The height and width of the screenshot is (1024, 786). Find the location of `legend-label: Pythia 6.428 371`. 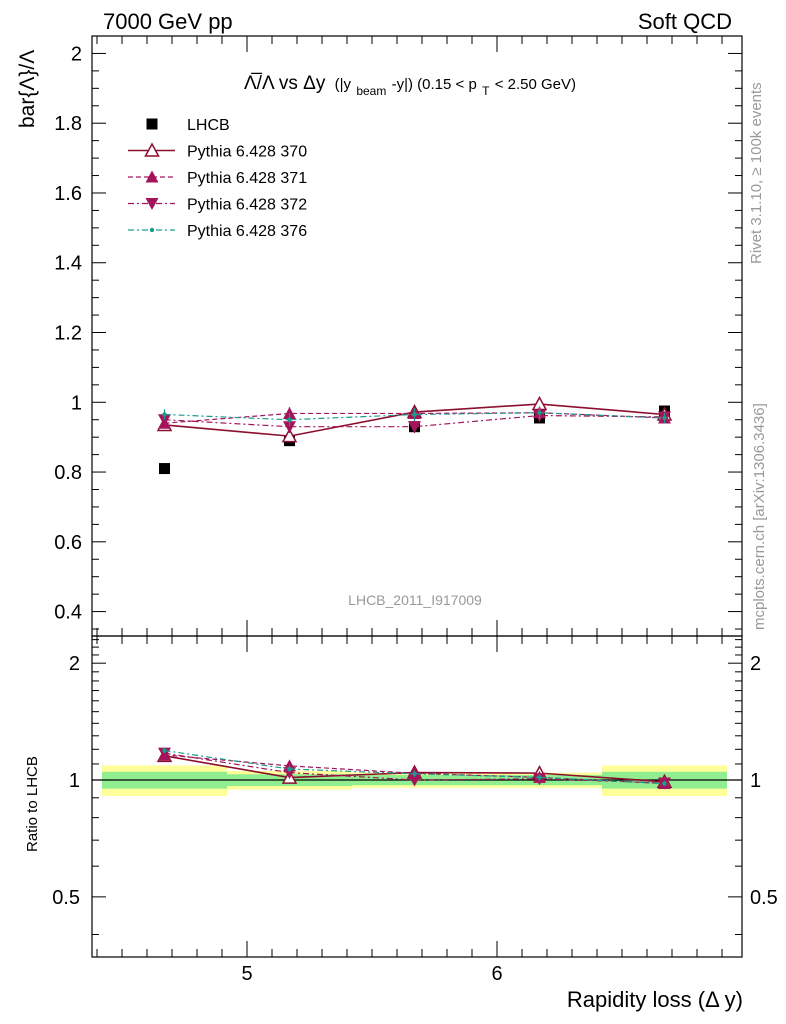

legend-label: Pythia 6.428 371 is located at coordinates (247, 178).